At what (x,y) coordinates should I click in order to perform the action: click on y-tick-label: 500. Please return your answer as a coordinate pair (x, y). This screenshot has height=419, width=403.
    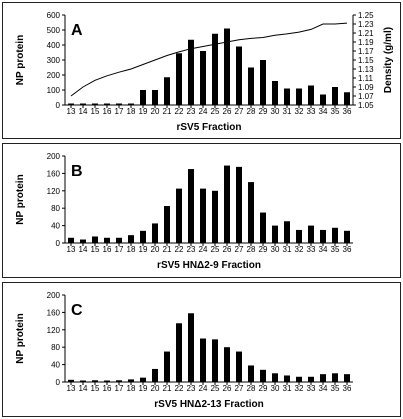
    Looking at the image, I should click on (54, 30).